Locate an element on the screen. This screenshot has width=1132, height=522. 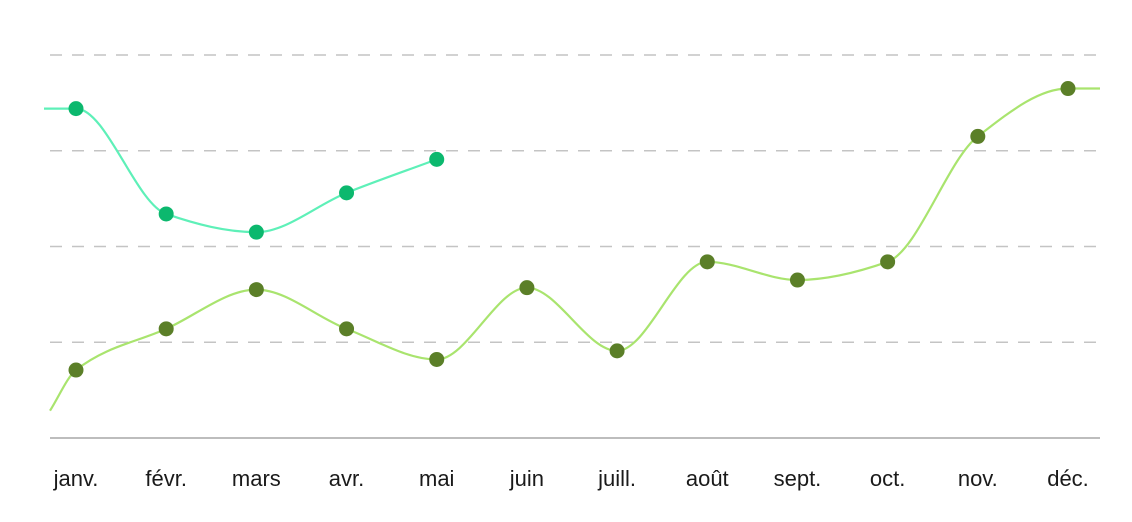
x-tick-label: août is located at coordinates (707, 478).